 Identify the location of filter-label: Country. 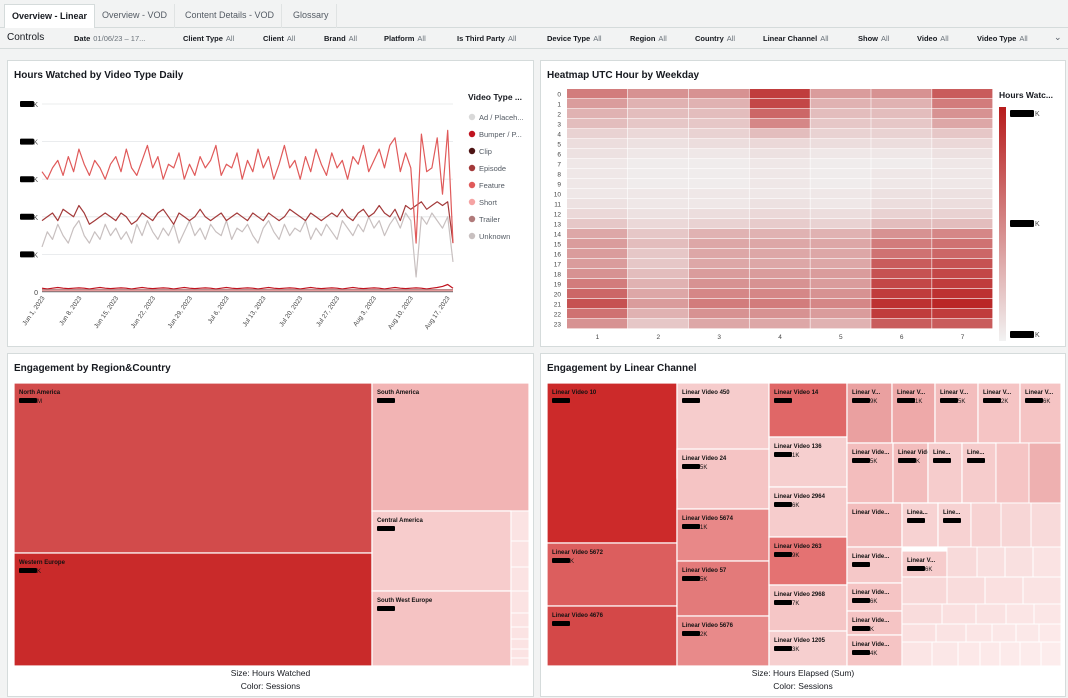
(709, 38).